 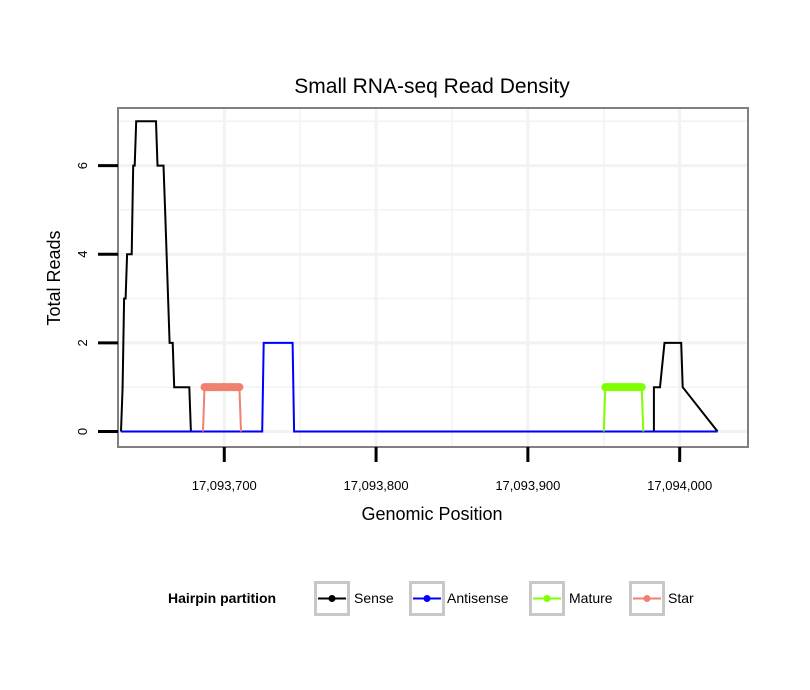 I want to click on legend-label: Star, so click(x=681, y=598).